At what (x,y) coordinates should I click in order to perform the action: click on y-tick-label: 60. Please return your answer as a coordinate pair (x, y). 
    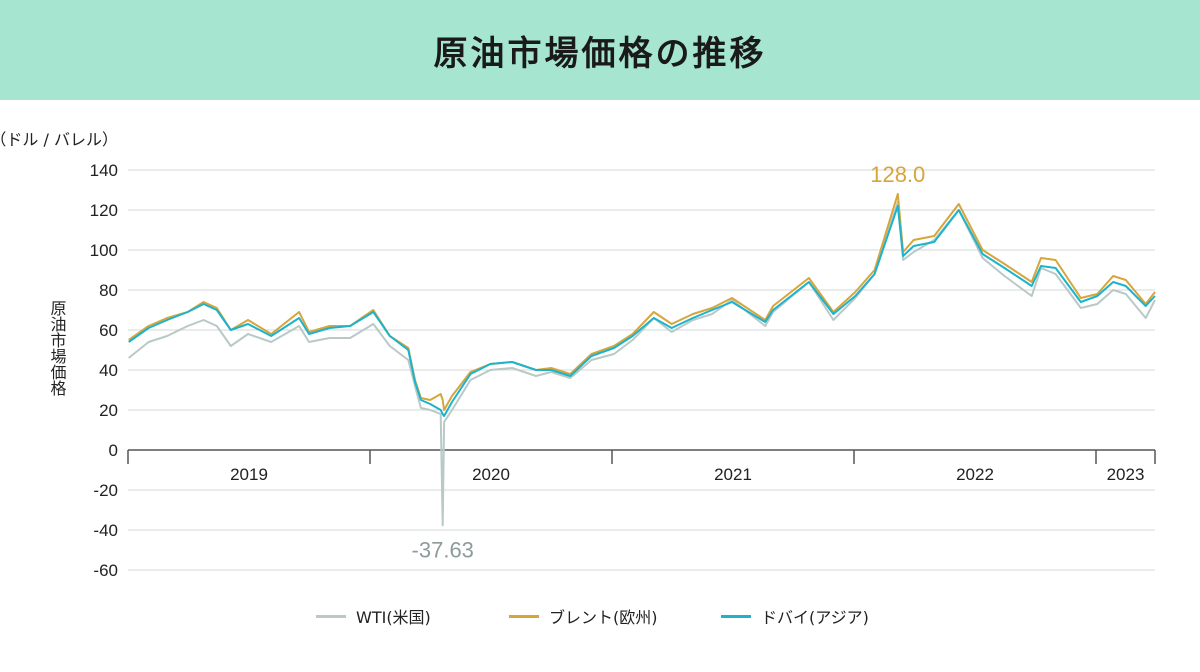
    Looking at the image, I should click on (108, 330).